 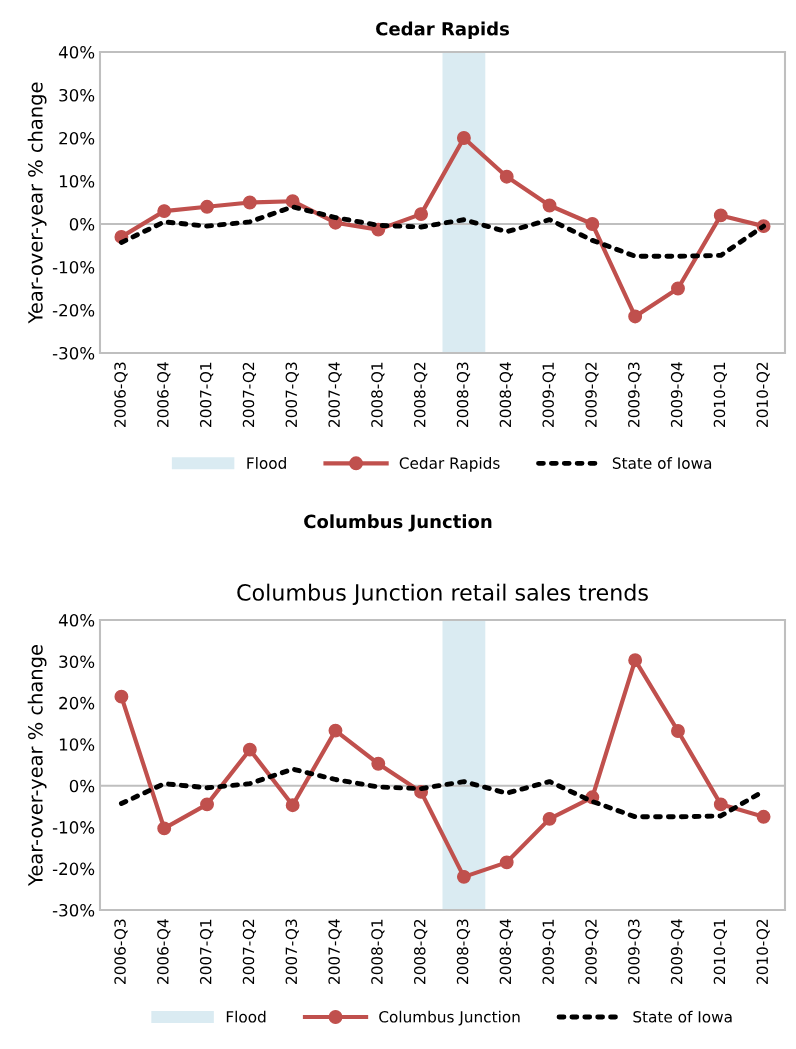 What do you see at coordinates (398, 523) in the screenshot?
I see `chart-title: Columbus Junction` at bounding box center [398, 523].